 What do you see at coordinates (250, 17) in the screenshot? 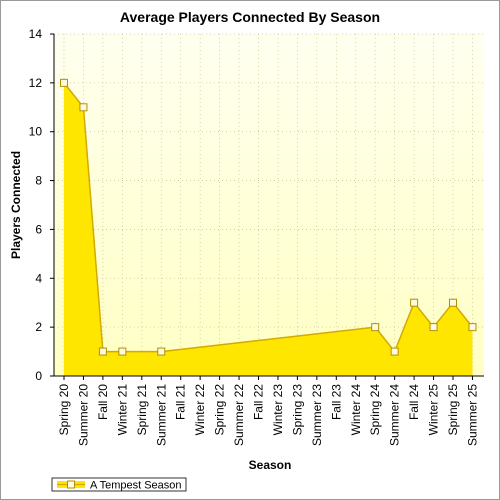
I see `chart-title: Average Players Connected By Season` at bounding box center [250, 17].